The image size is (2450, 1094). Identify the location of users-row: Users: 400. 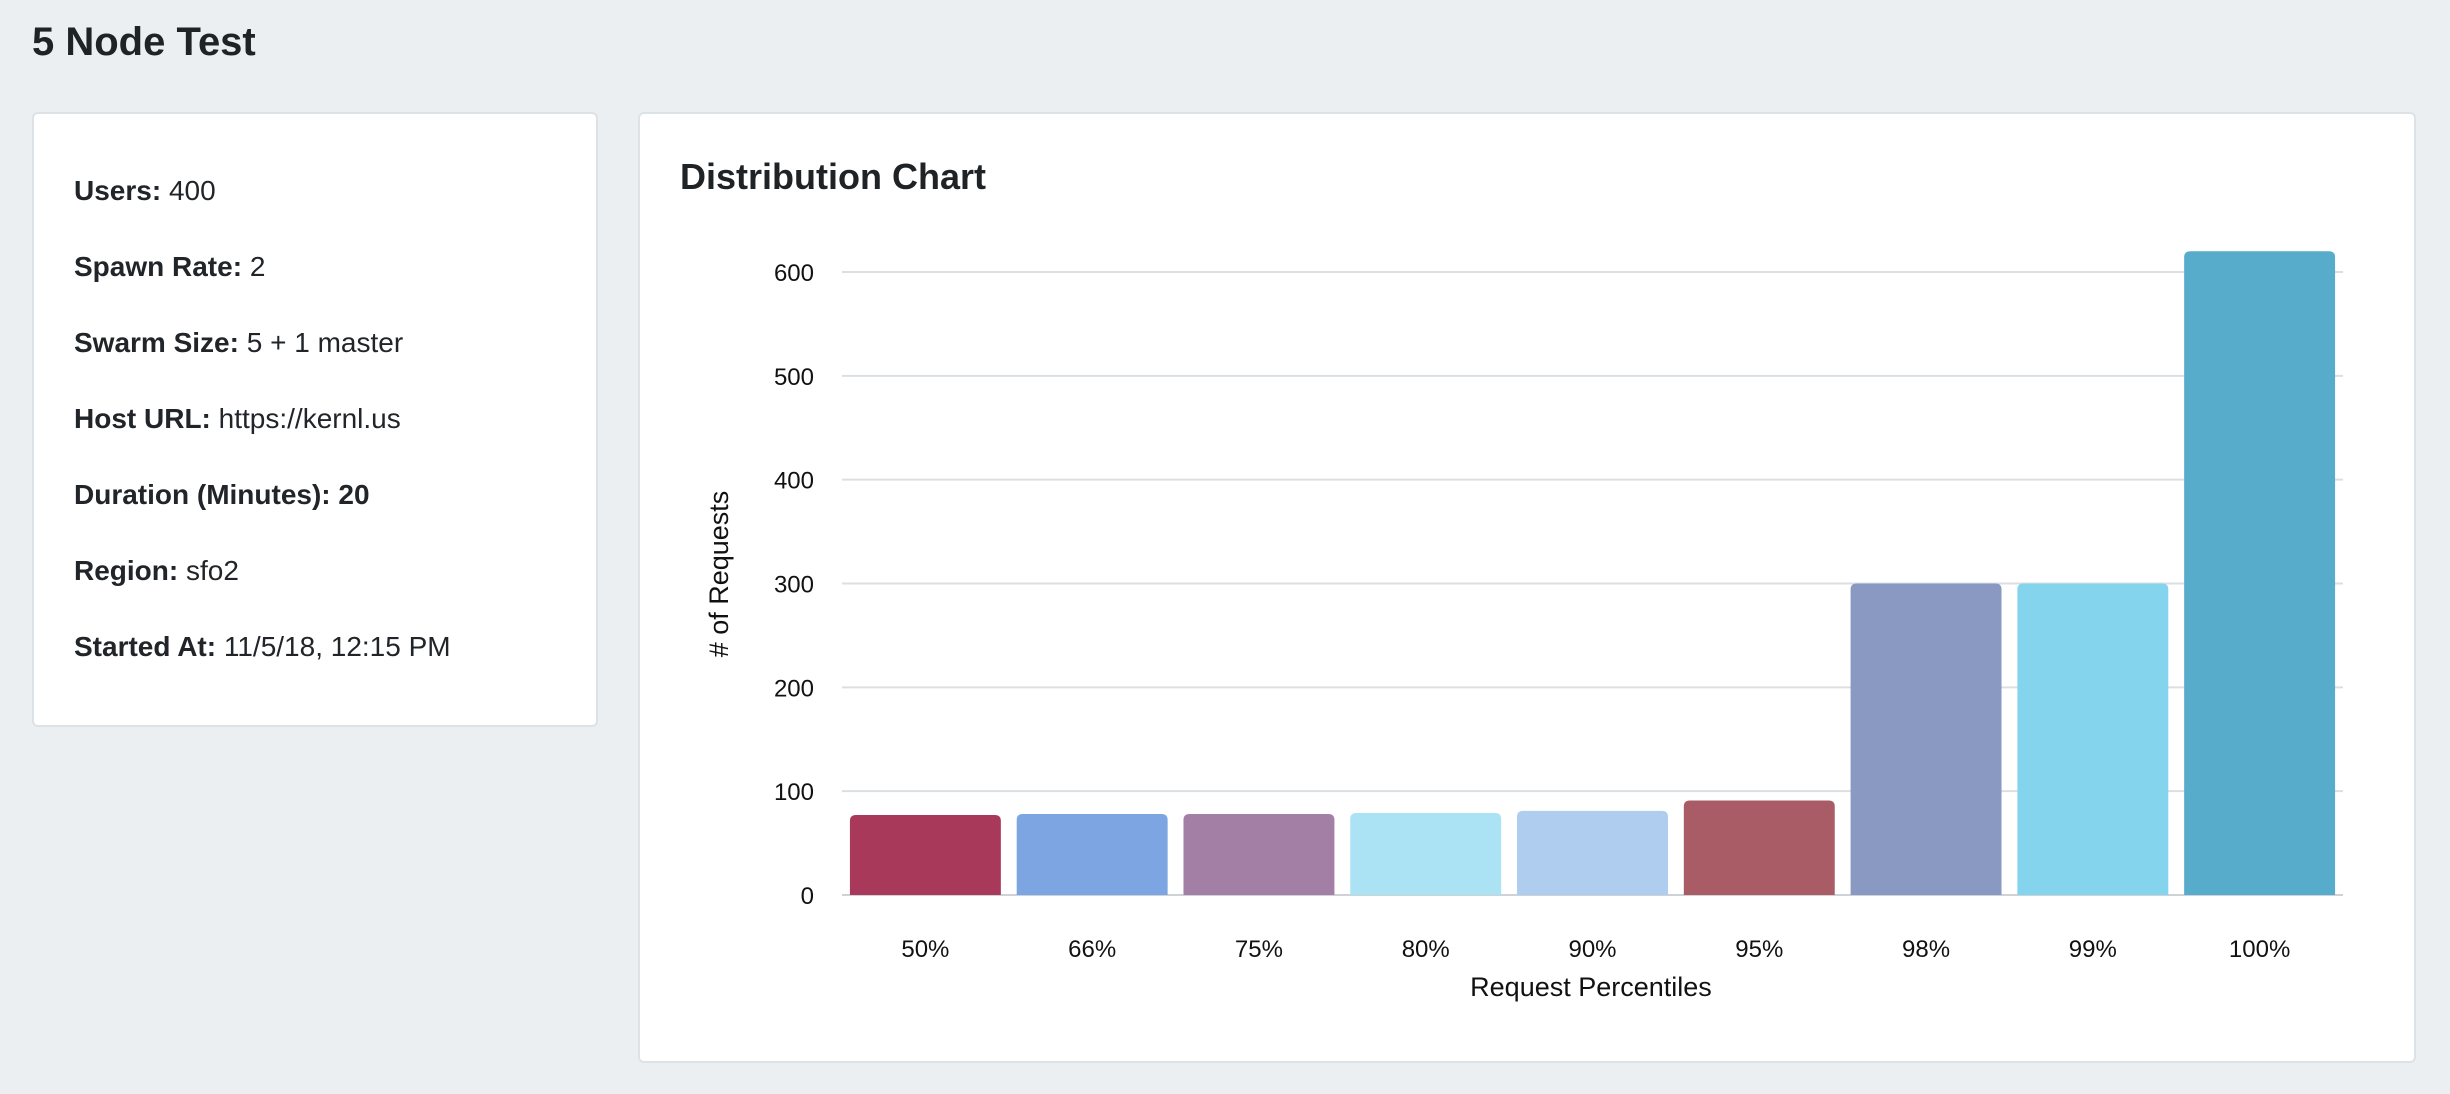
(262, 194).